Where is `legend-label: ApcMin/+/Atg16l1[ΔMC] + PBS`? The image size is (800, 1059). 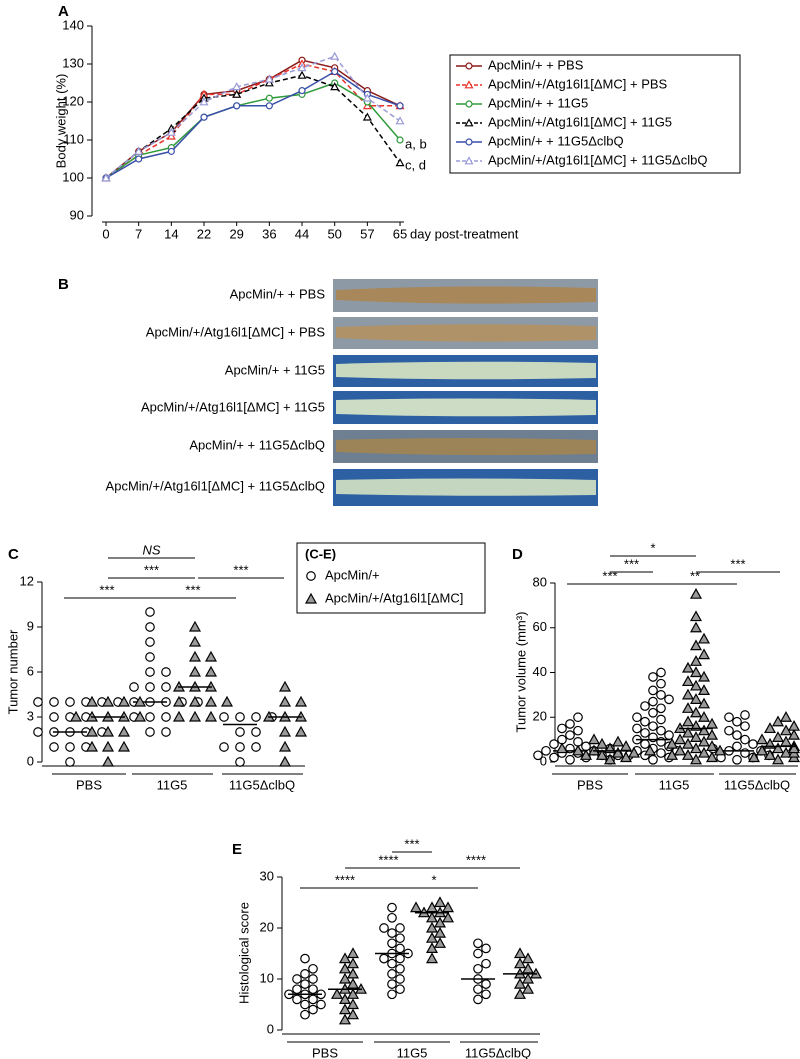
legend-label: ApcMin/+/Atg16l1[ΔMC] + PBS is located at coordinates (578, 83).